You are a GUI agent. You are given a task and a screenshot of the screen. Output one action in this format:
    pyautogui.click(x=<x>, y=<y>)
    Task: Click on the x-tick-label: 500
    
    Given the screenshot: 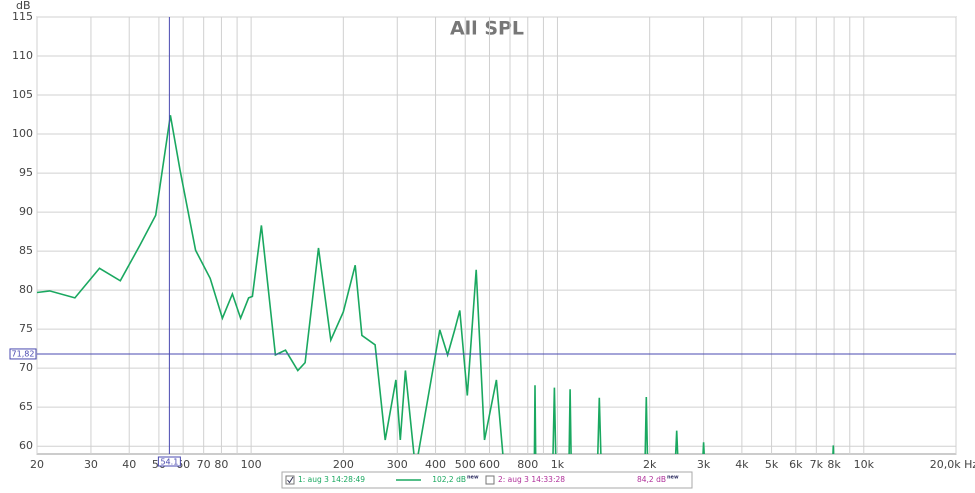 What is the action you would take?
    pyautogui.click(x=465, y=464)
    